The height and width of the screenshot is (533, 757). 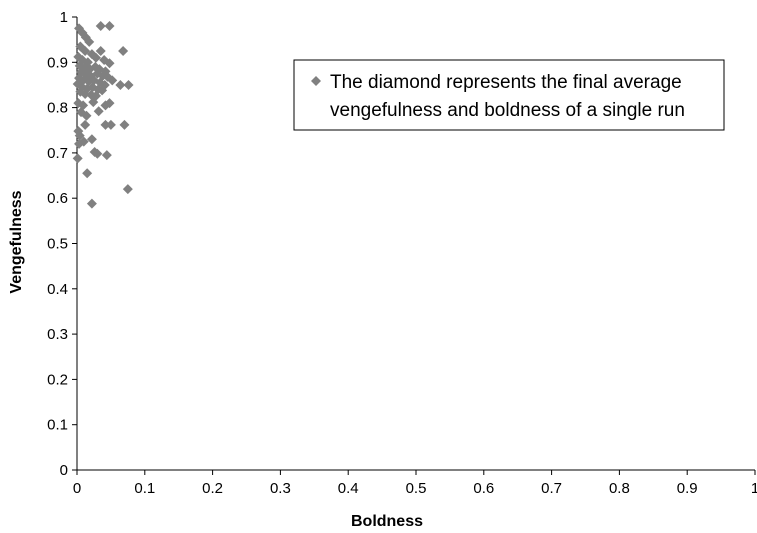 What do you see at coordinates (57, 425) in the screenshot?
I see `y-tick-label: 0.1` at bounding box center [57, 425].